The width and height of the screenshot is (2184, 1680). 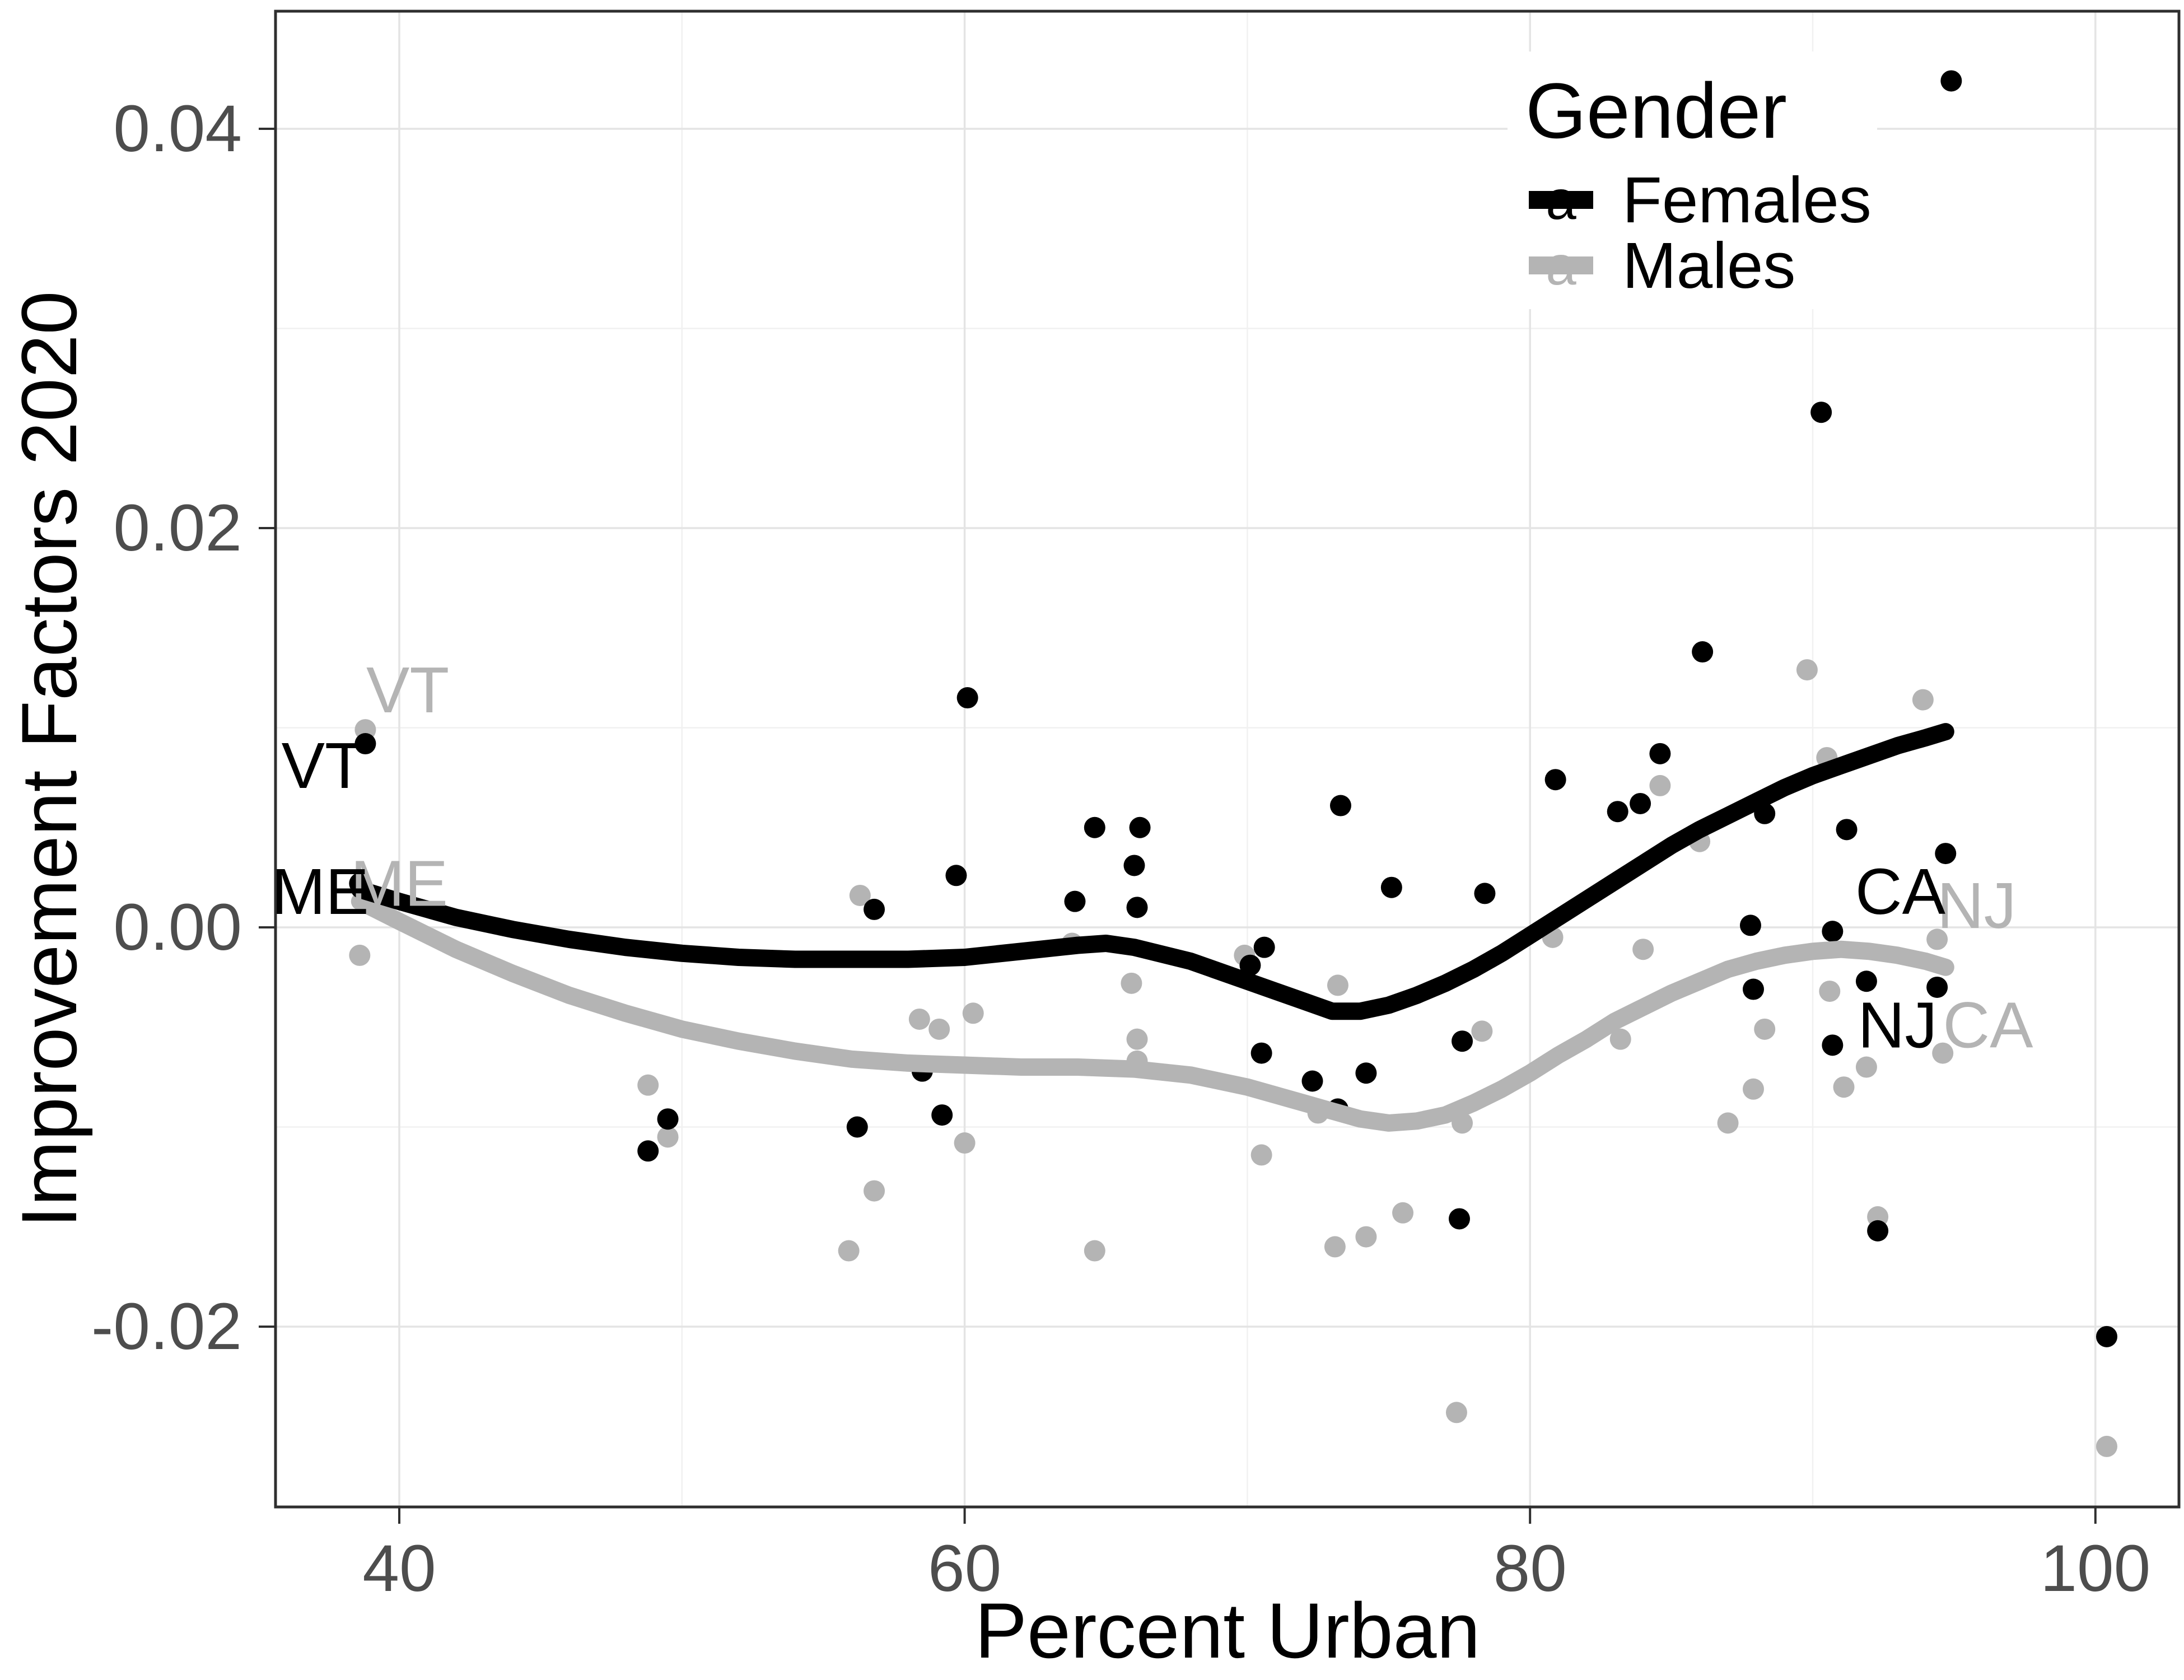 I want to click on x-tick-label: 40, so click(x=399, y=1569).